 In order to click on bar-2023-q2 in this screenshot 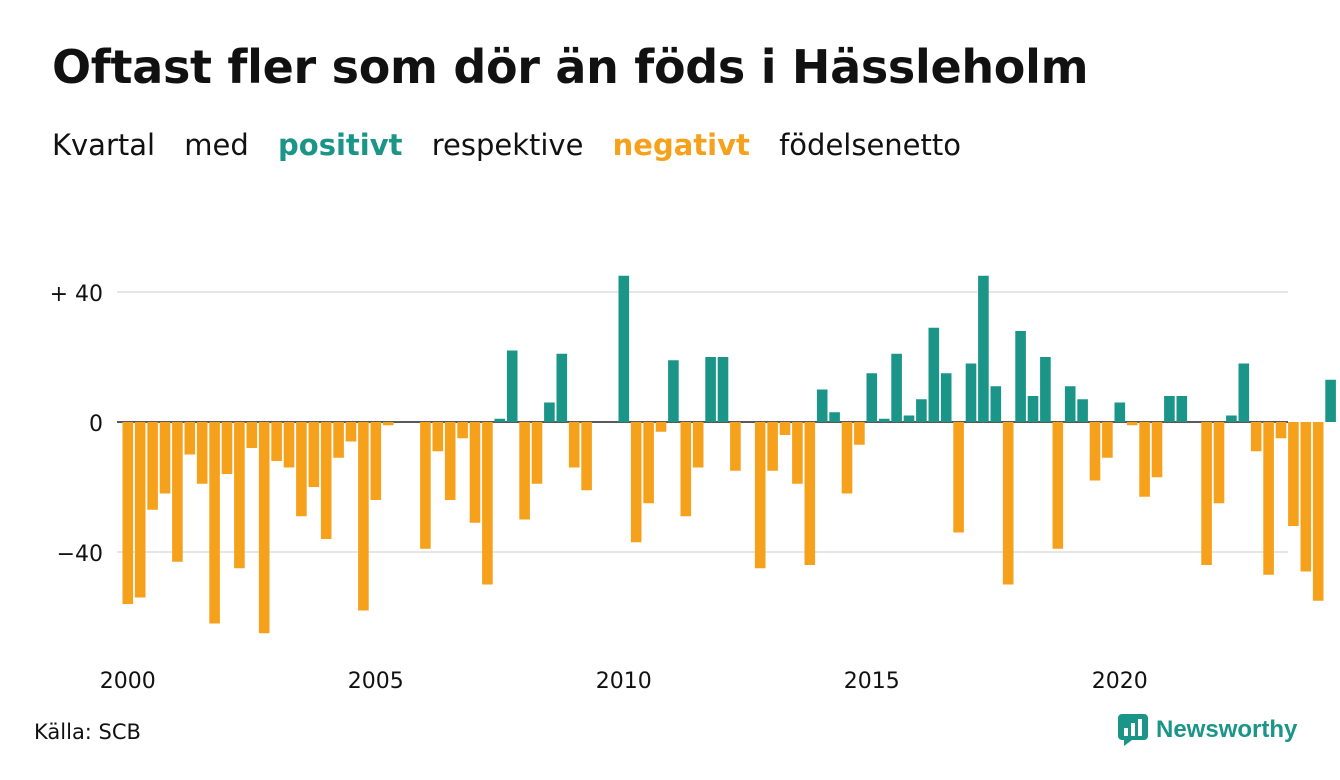, I will do `click(1281, 430)`.